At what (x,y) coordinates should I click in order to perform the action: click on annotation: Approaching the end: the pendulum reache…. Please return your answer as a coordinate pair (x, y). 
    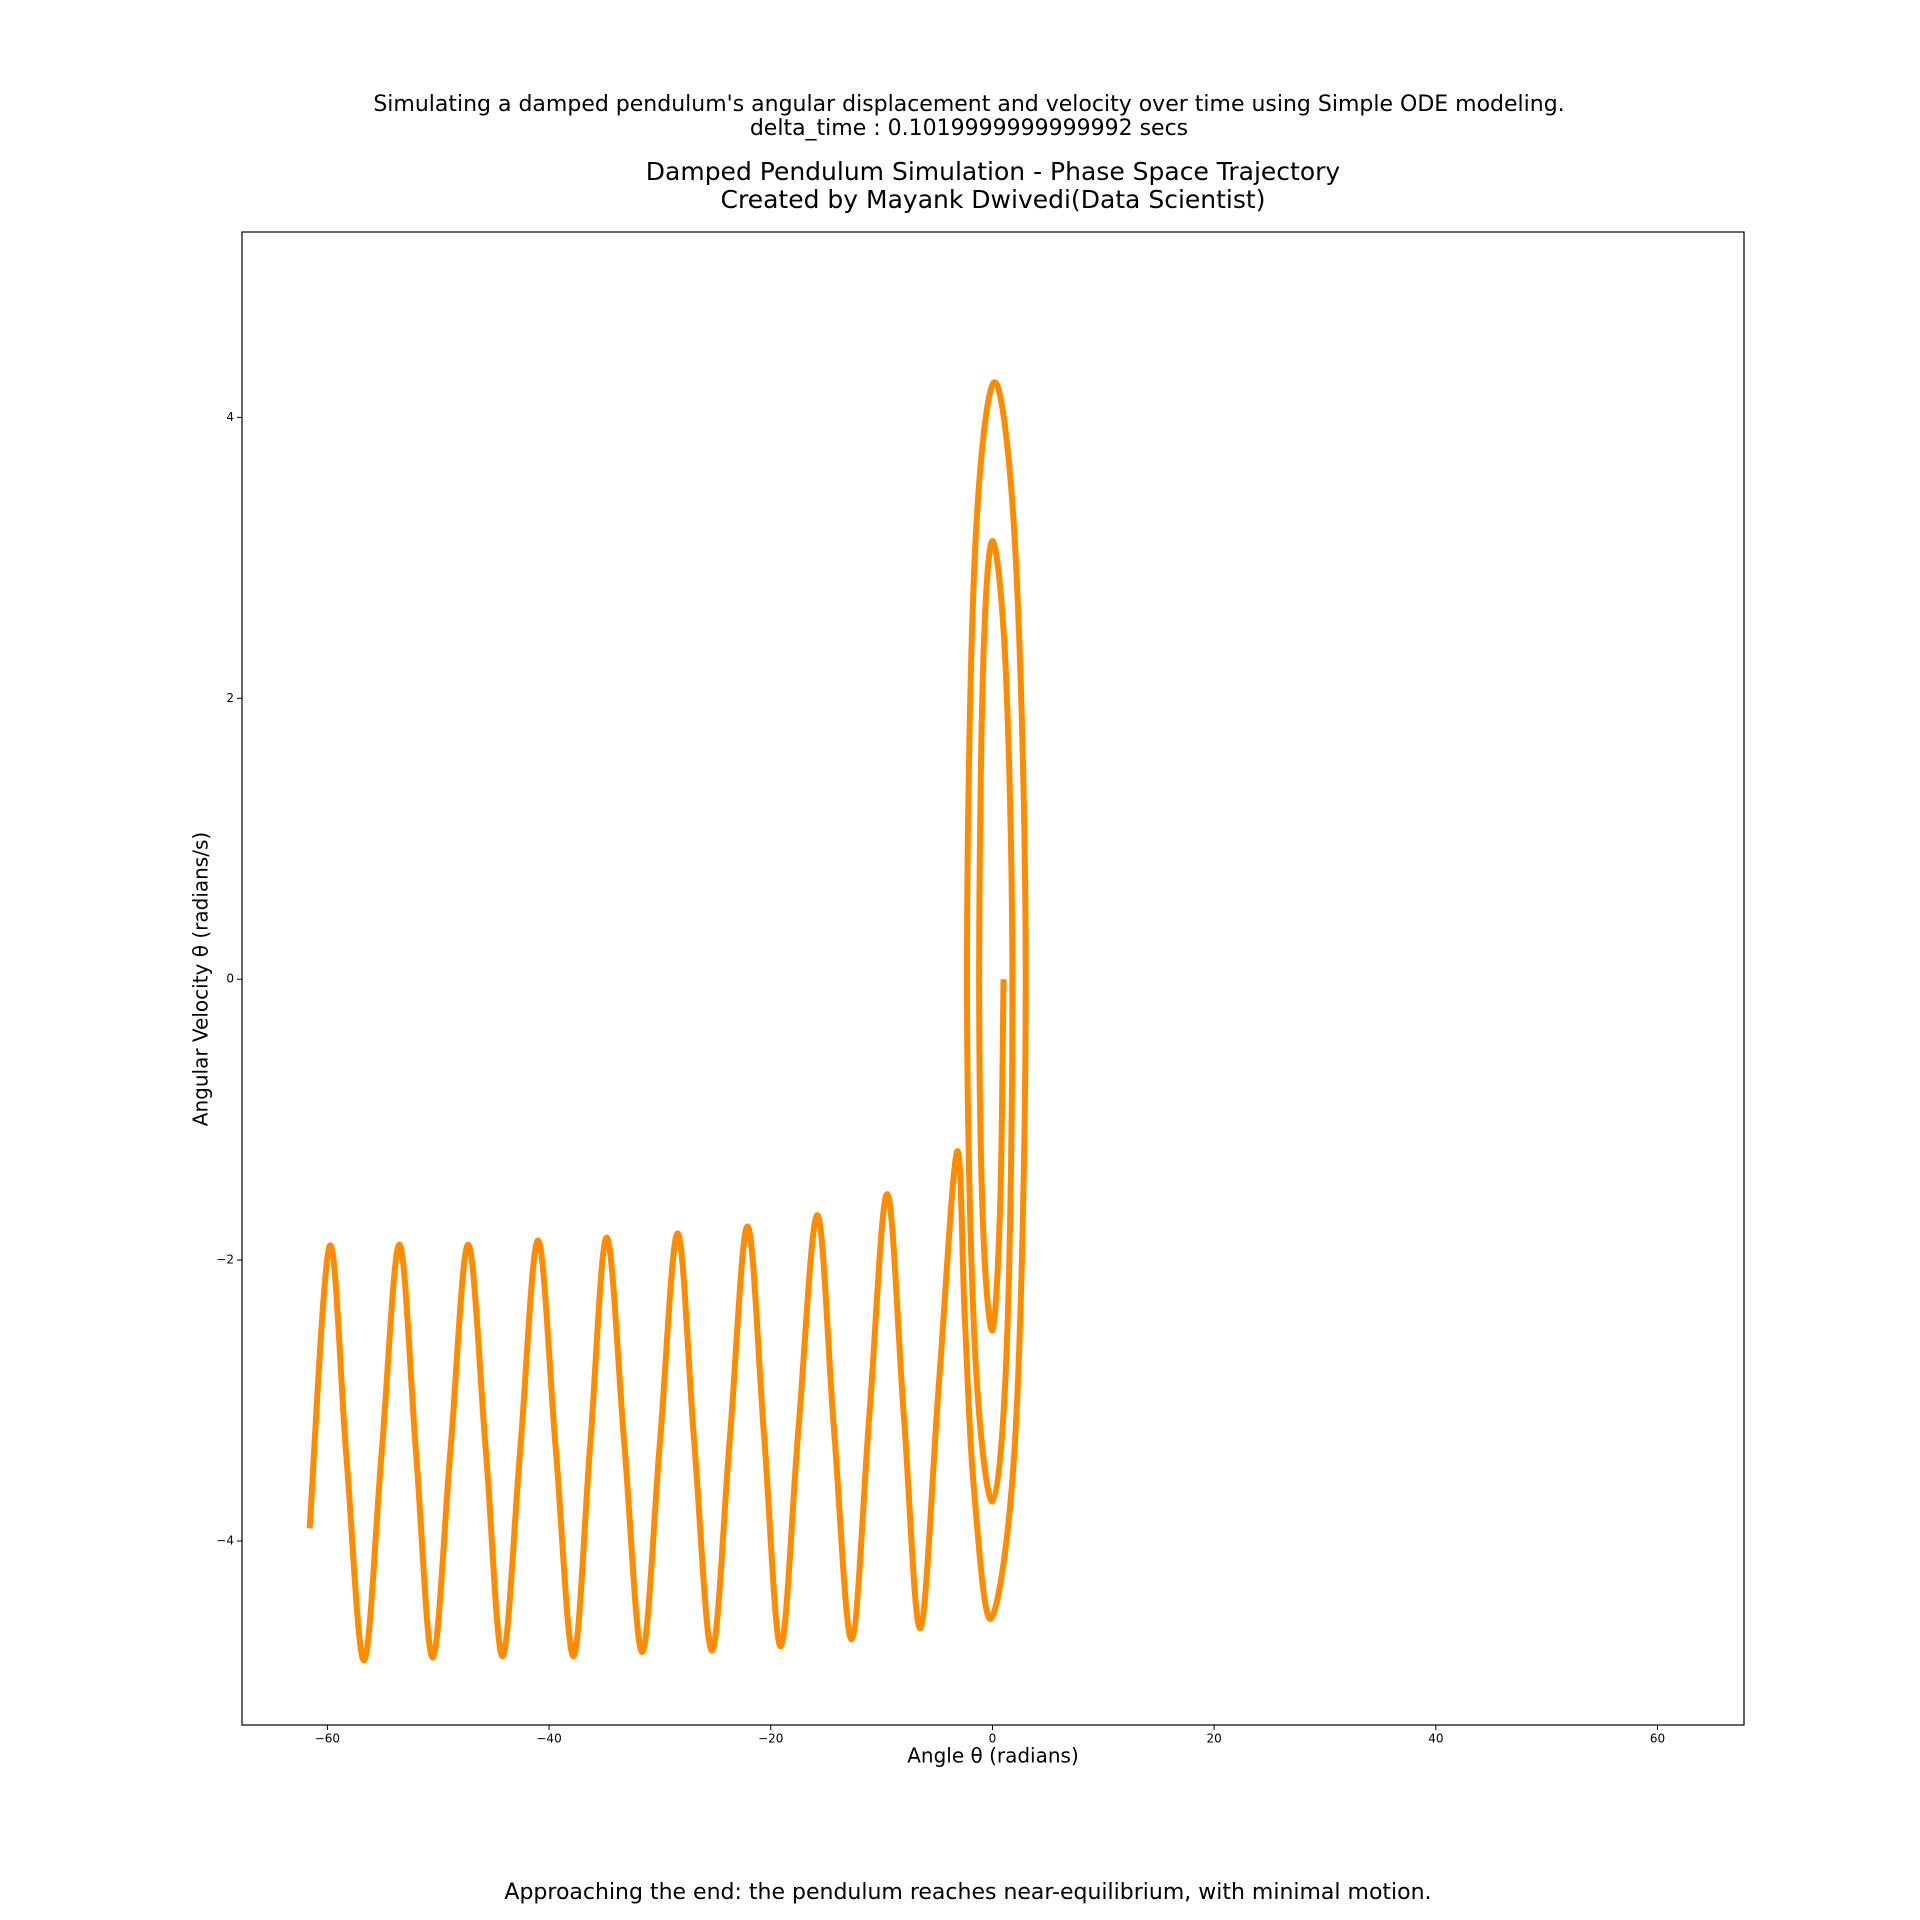
    Looking at the image, I should click on (967, 1892).